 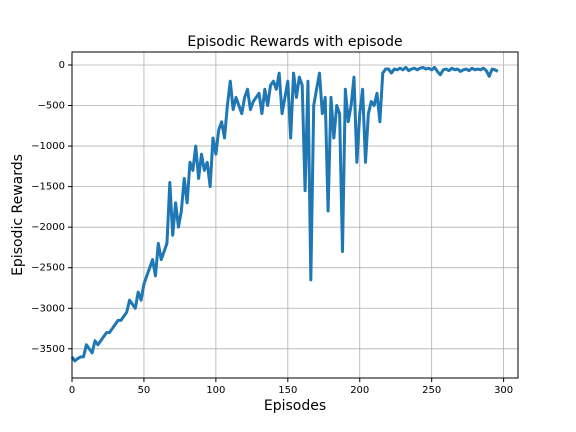 What do you see at coordinates (48, 227) in the screenshot?
I see `y-tick-label: −2000` at bounding box center [48, 227].